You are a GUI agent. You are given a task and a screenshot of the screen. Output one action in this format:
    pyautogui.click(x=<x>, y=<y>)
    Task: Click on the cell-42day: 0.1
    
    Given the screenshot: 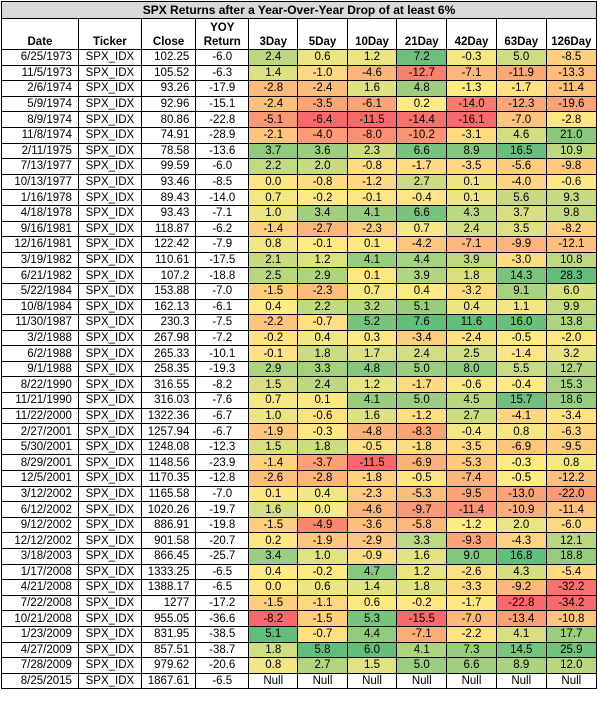 What is the action you would take?
    pyautogui.click(x=471, y=197)
    